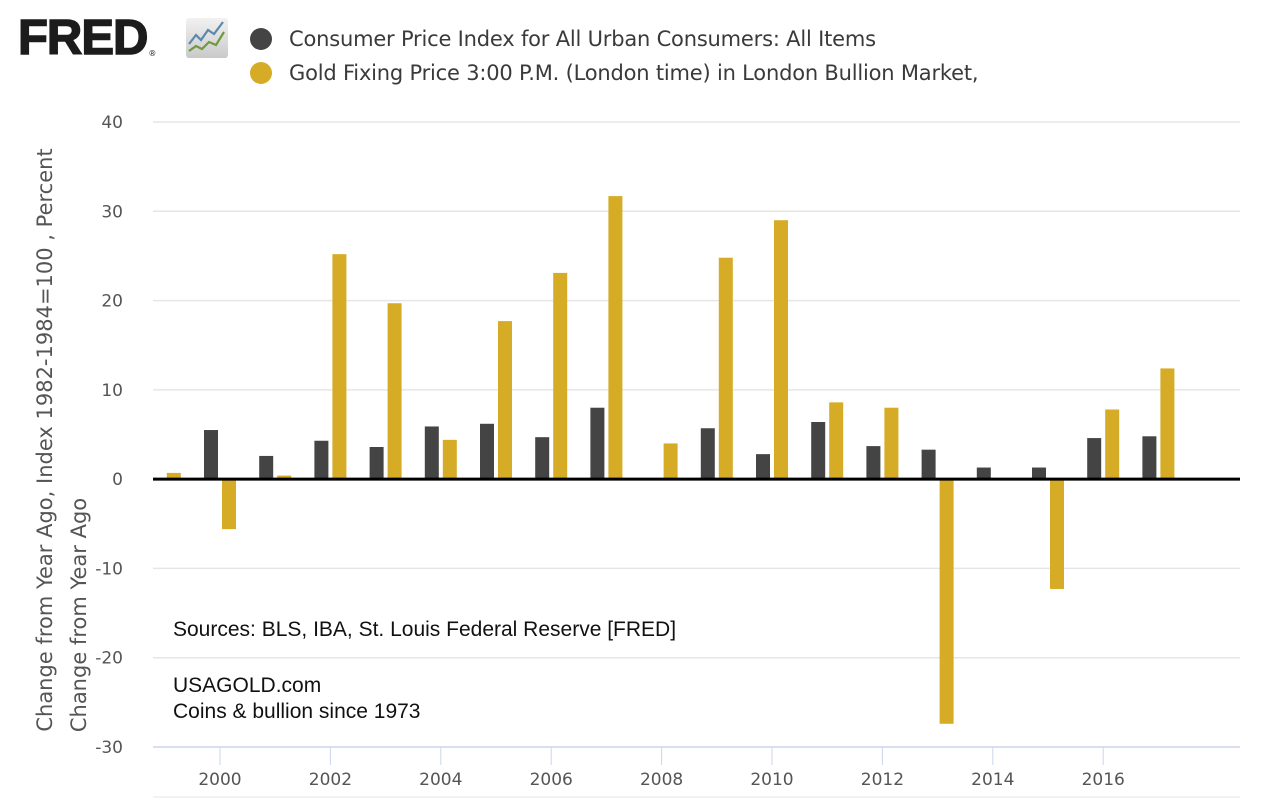  I want to click on x-tick-label: 2014, so click(992, 780).